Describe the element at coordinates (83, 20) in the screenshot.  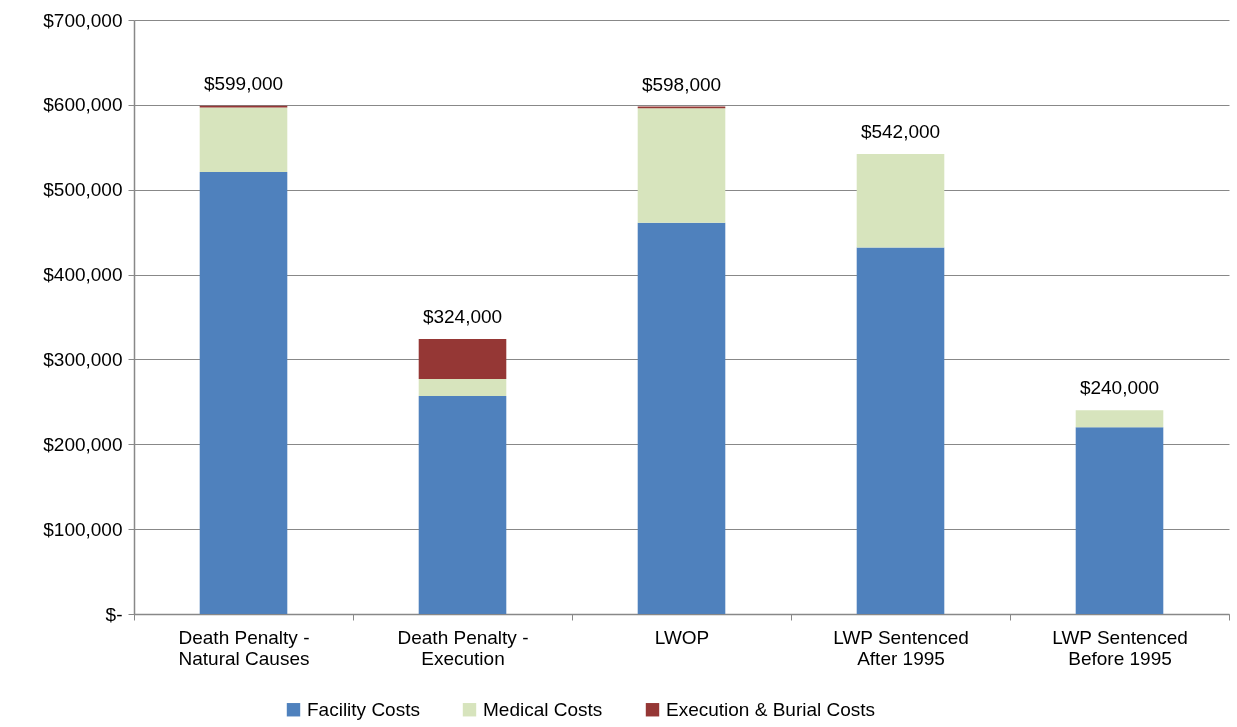
I see `y-tick-label: $700,000` at that location.